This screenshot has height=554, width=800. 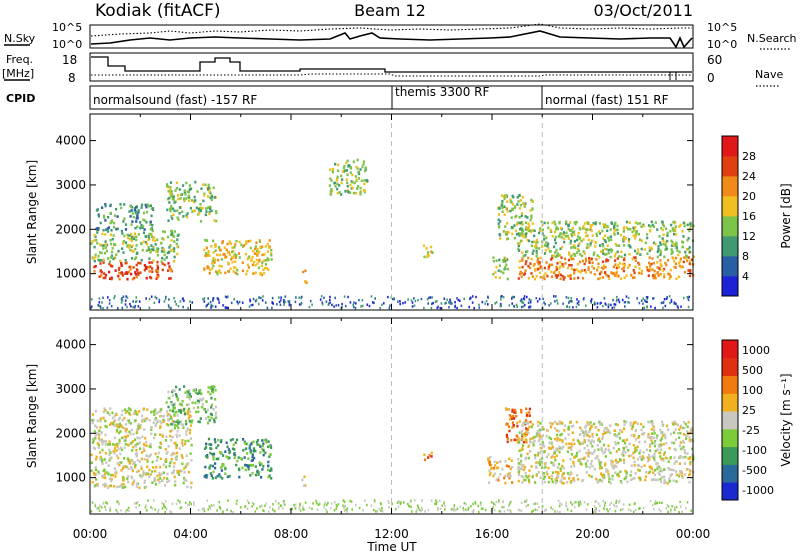 What do you see at coordinates (67, 44) in the screenshot?
I see `noise-tick-low-left: 10^0` at bounding box center [67, 44].